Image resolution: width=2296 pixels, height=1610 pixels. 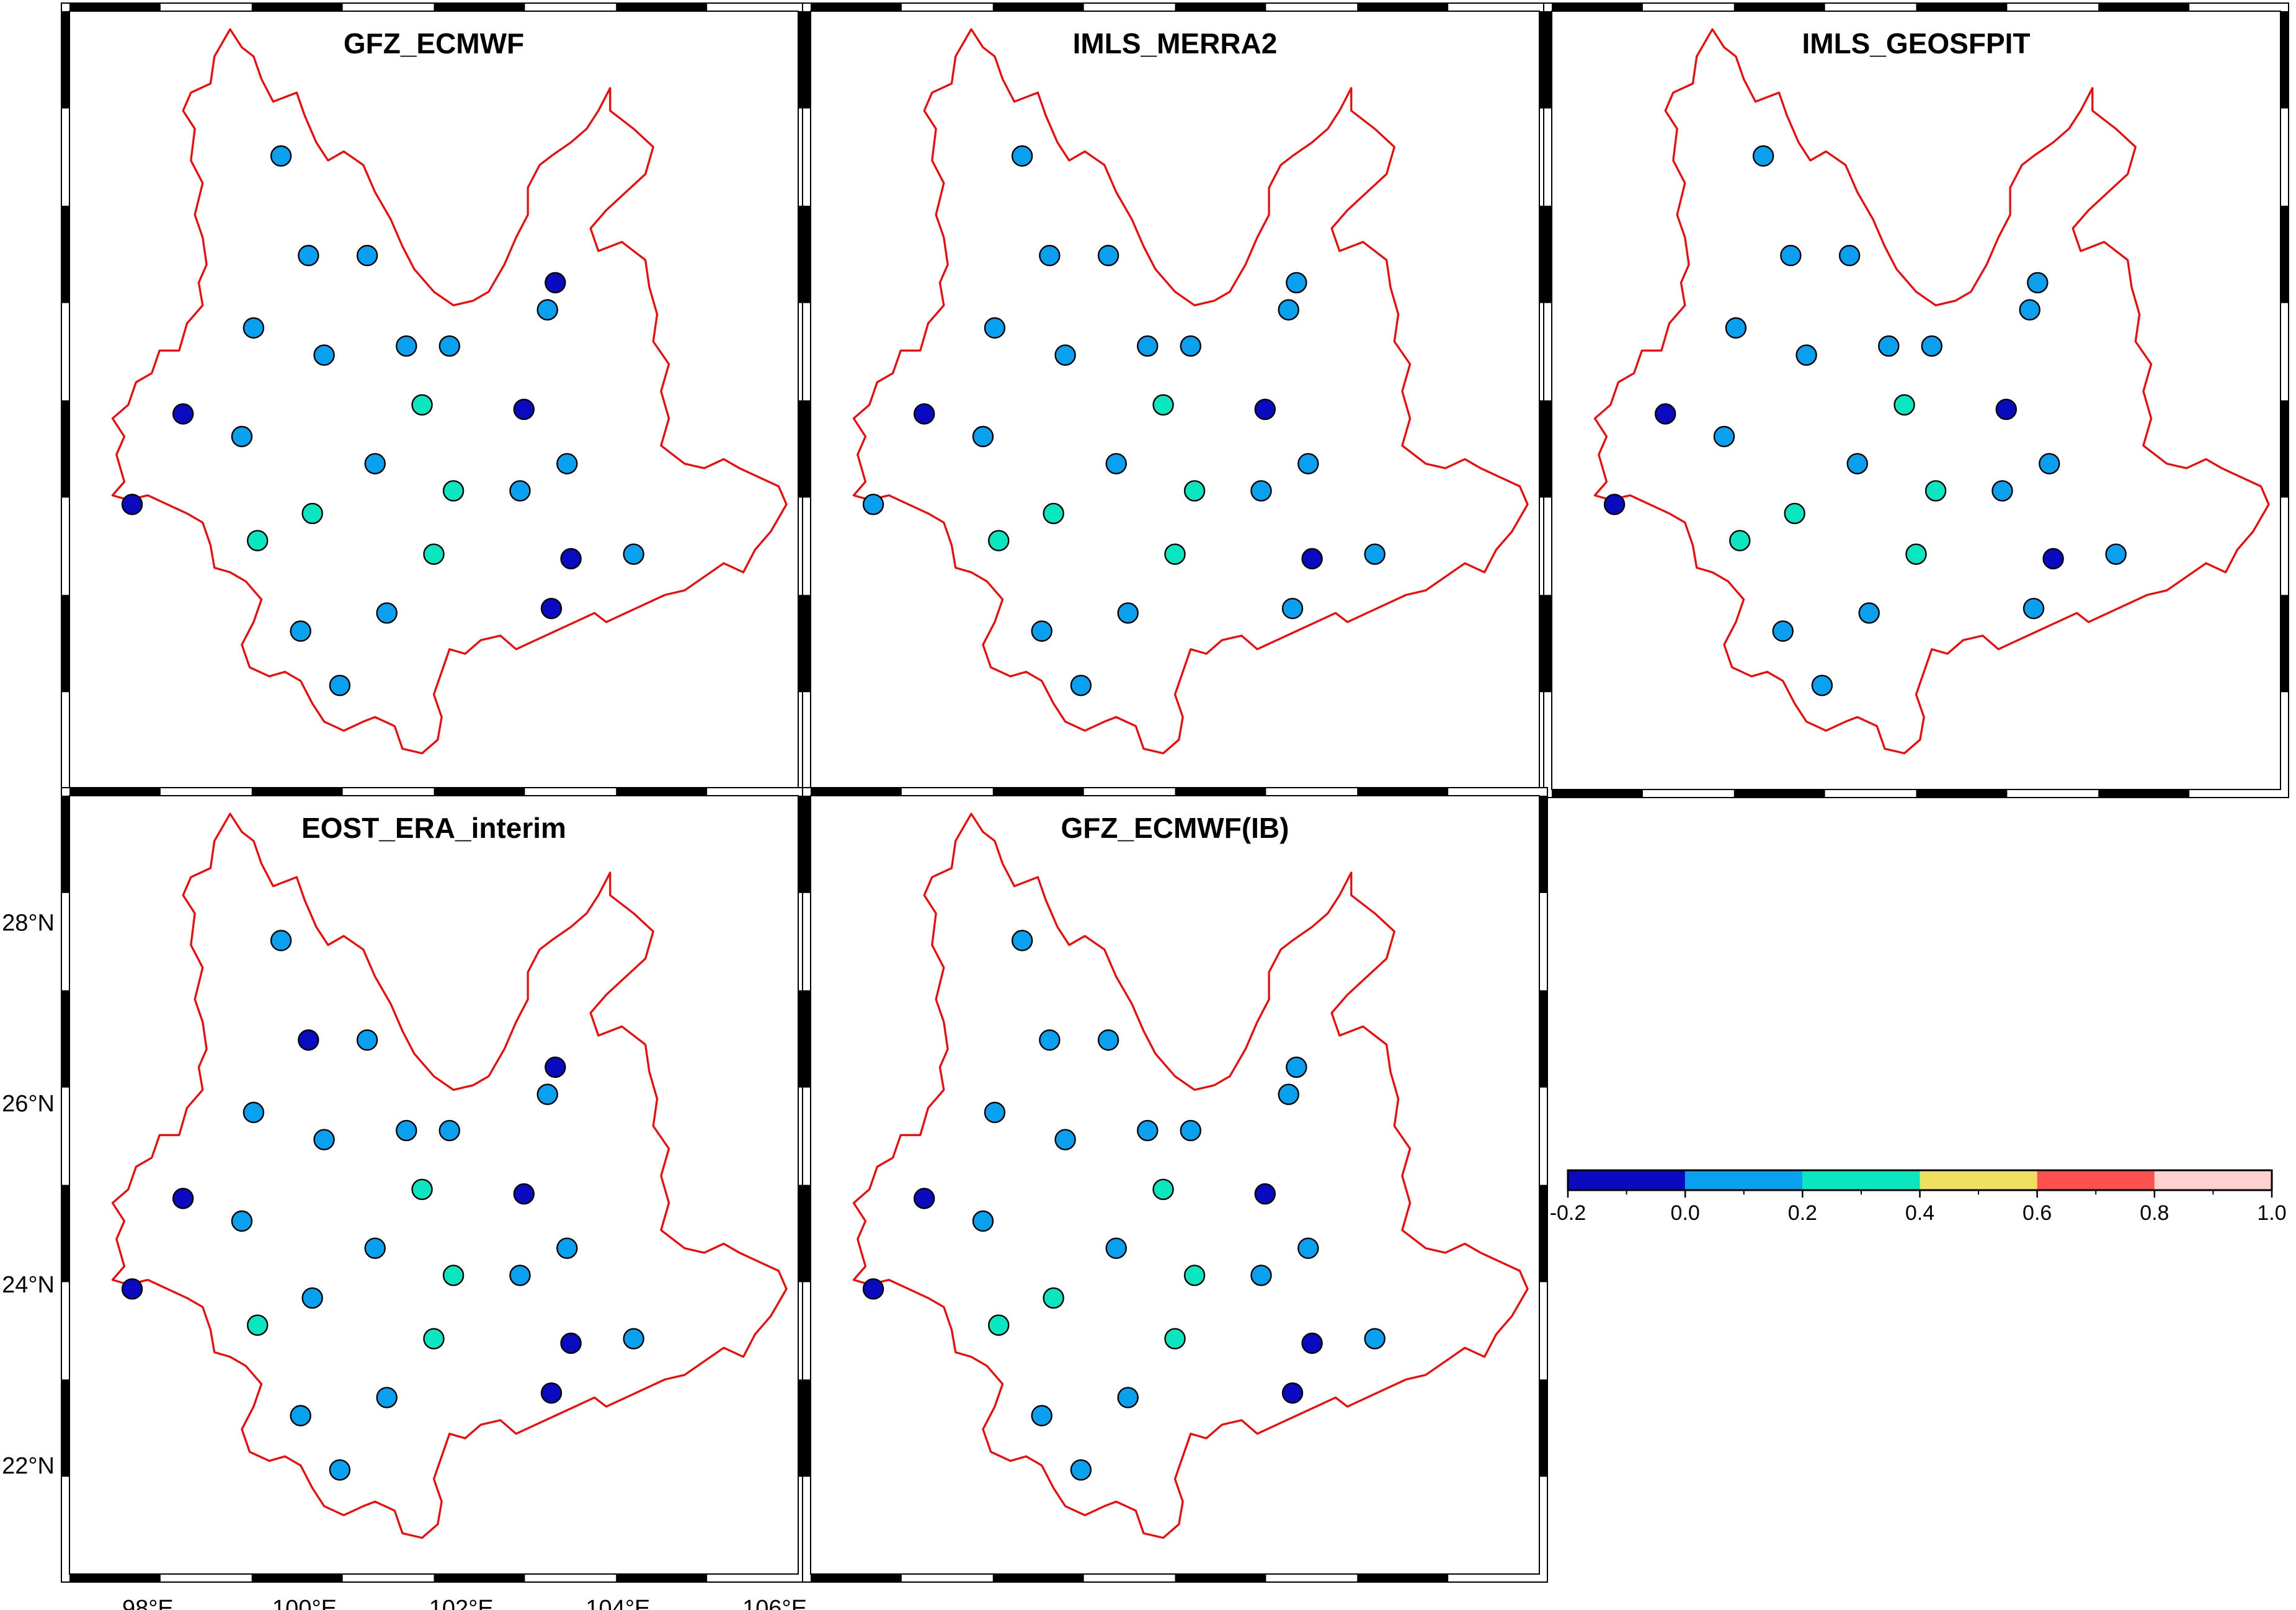 What do you see at coordinates (1568, 1213) in the screenshot?
I see `colorbar-tick-label: -0.2` at bounding box center [1568, 1213].